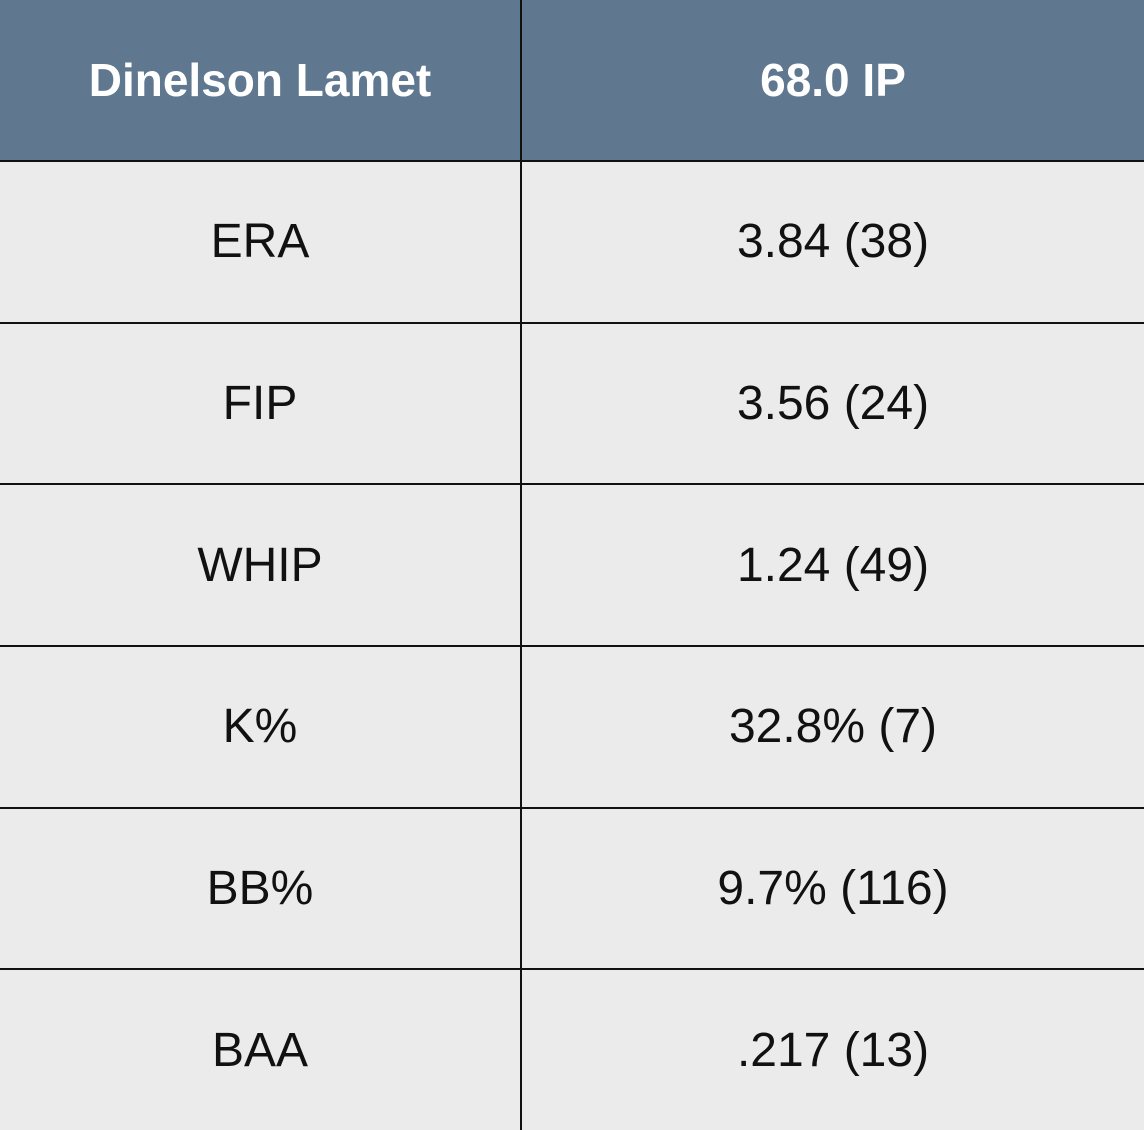  I want to click on stat-value: 9.7% (116), so click(833, 887).